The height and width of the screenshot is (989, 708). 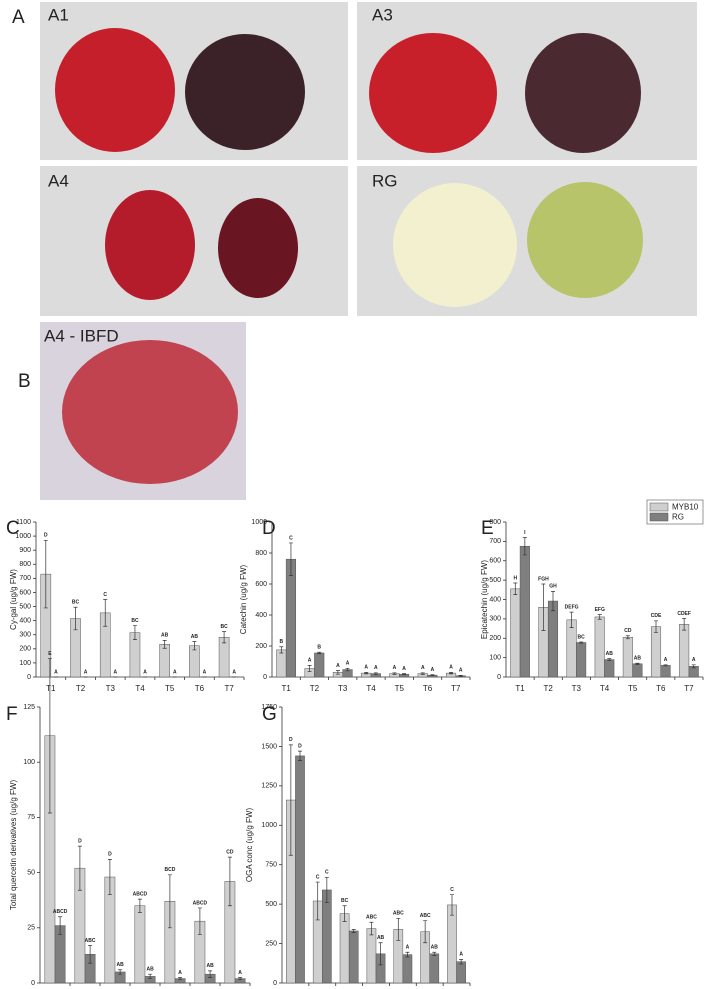 I want to click on y-tick-label: 25, so click(x=31, y=928).